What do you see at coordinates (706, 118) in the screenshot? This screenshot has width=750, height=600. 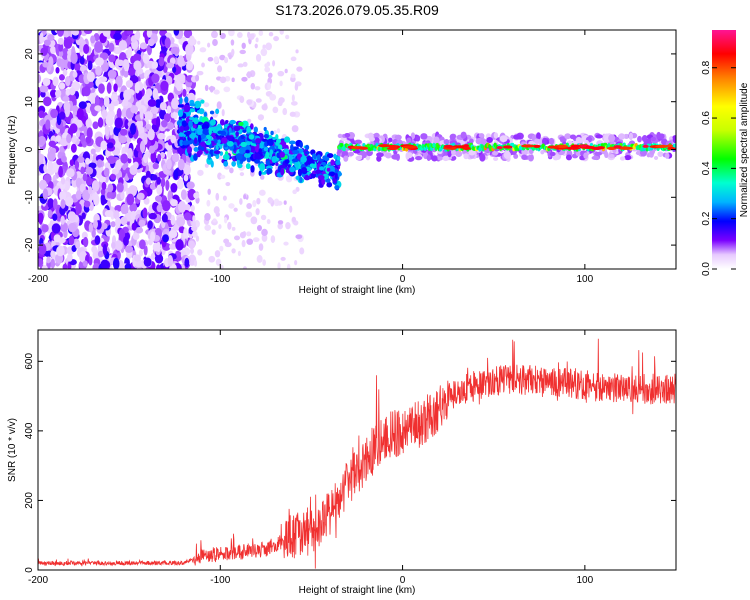 I see `colorbar-tick-label: 0.6` at bounding box center [706, 118].